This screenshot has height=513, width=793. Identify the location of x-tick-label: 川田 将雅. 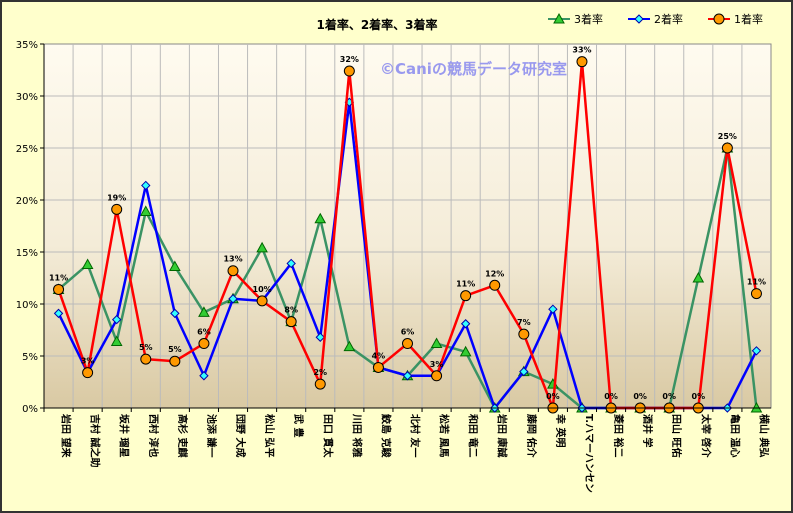
(356, 435).